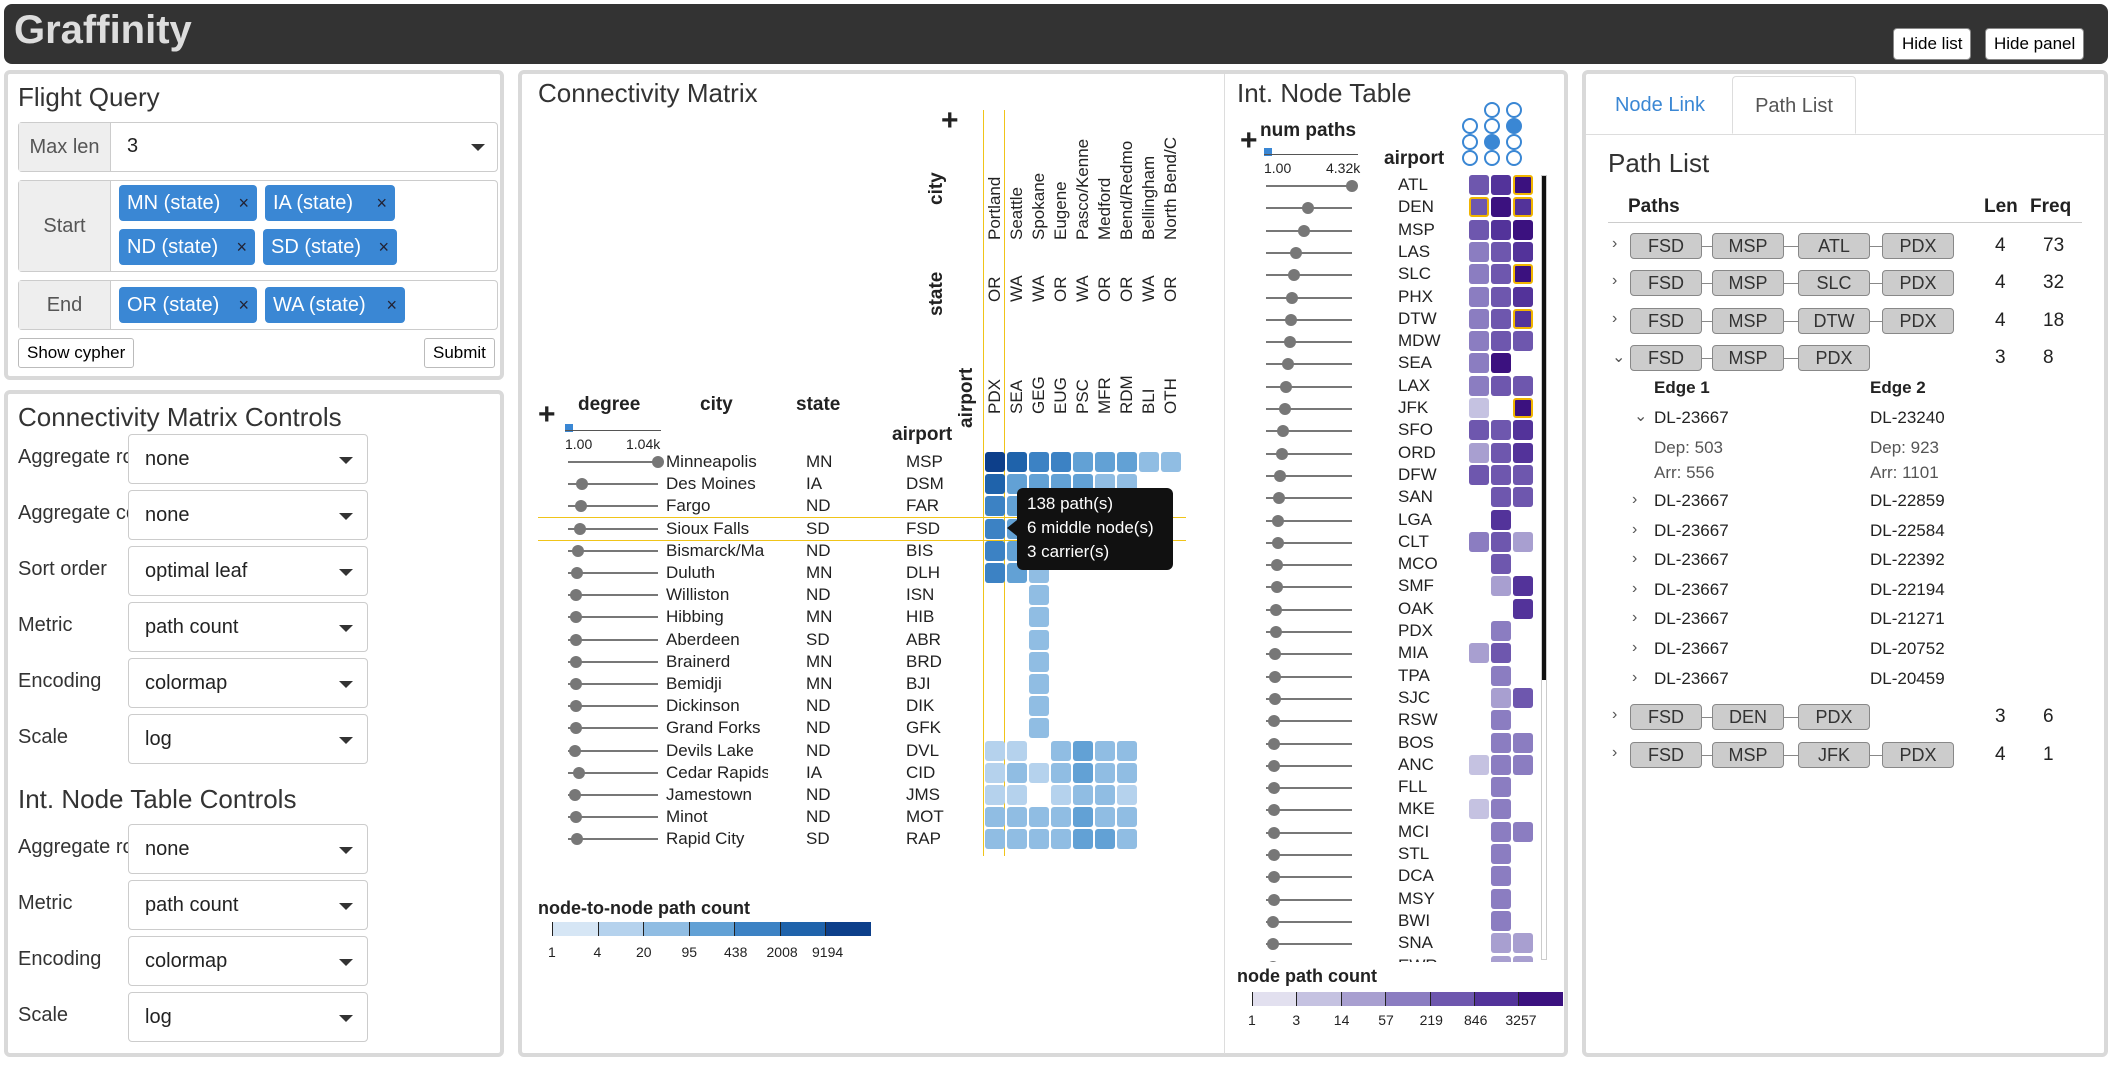 The height and width of the screenshot is (1067, 2112). I want to click on control-select: colormap, so click(248, 961).